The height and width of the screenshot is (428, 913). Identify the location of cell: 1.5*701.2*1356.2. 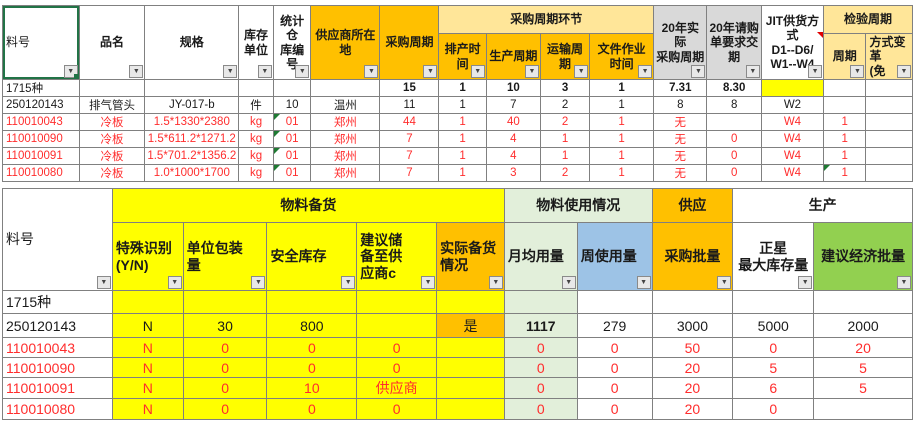
(192, 156).